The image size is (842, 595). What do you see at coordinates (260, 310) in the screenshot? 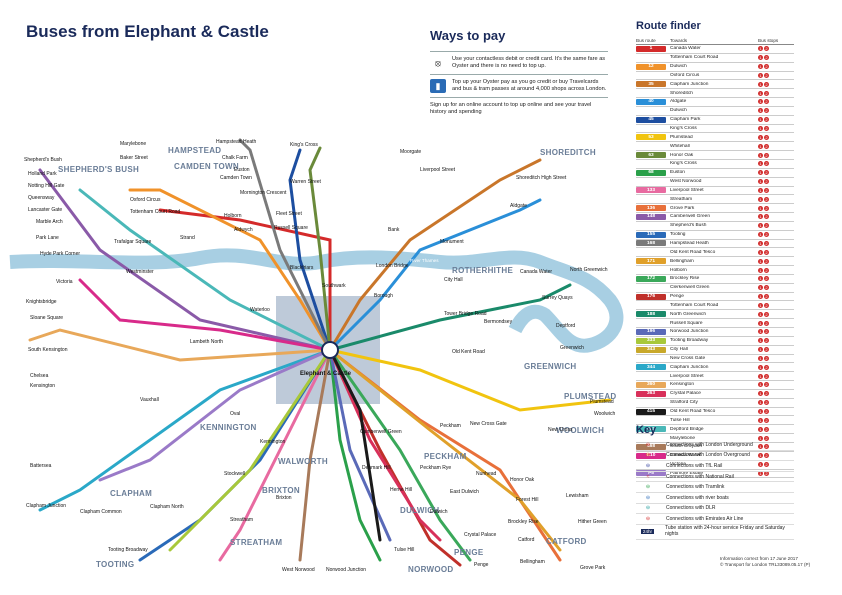
I see `place-label: Waterloo` at bounding box center [260, 310].